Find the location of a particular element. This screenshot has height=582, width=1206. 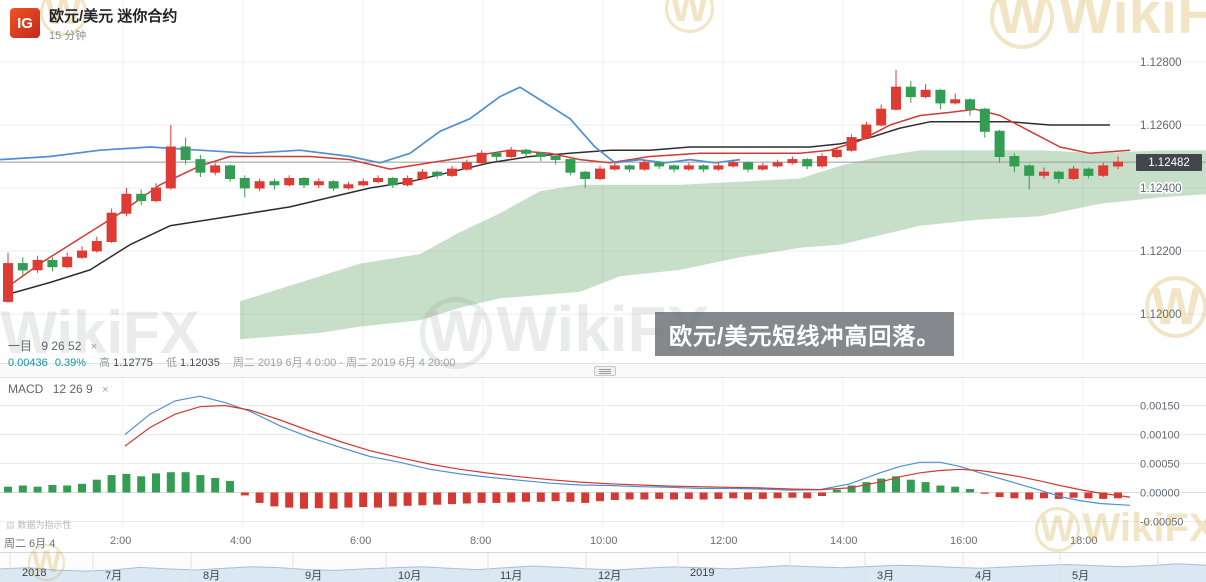

navigator-line is located at coordinates (603, 567).